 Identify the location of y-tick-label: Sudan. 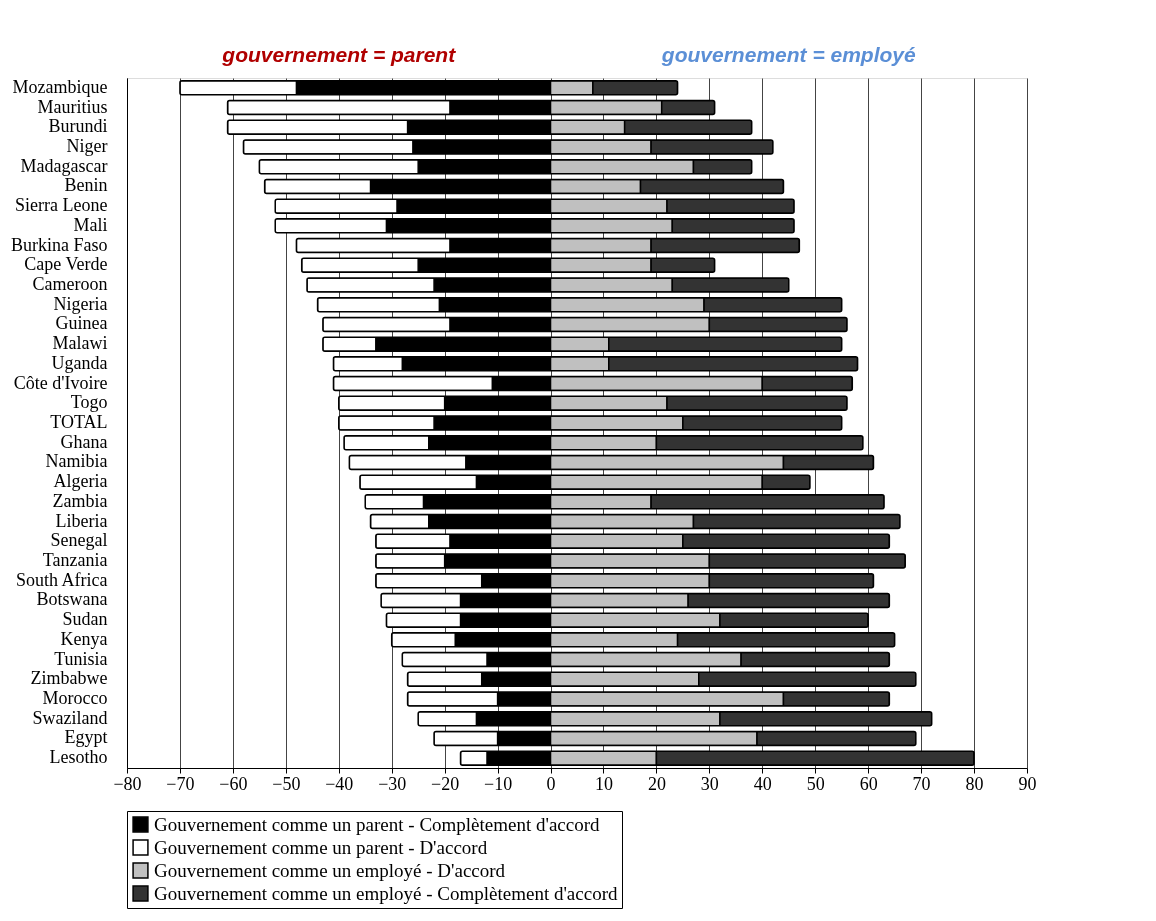
(85, 619).